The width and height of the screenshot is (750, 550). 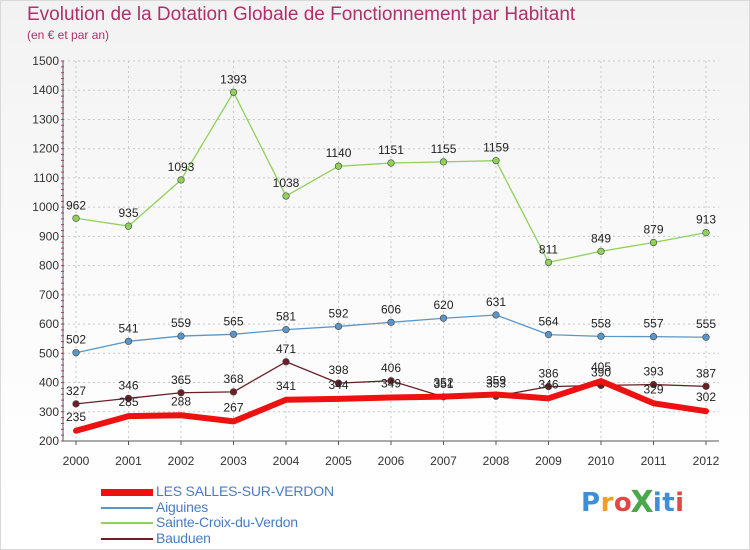 What do you see at coordinates (642, 503) in the screenshot?
I see `logo-letter: X` at bounding box center [642, 503].